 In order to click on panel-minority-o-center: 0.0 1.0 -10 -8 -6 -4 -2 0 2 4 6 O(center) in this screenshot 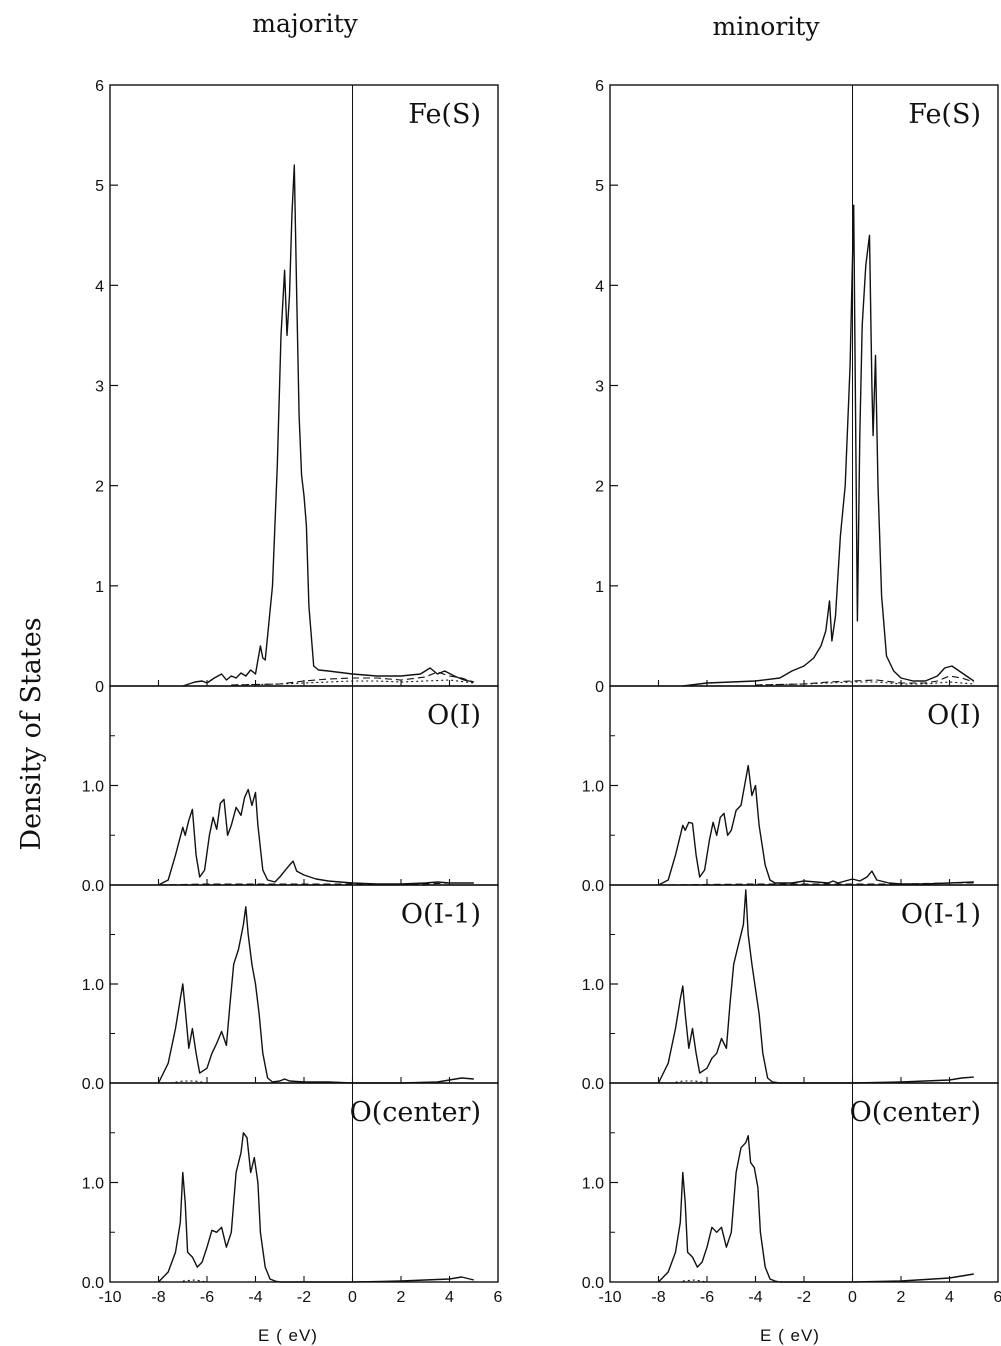, I will do `click(791, 1194)`.